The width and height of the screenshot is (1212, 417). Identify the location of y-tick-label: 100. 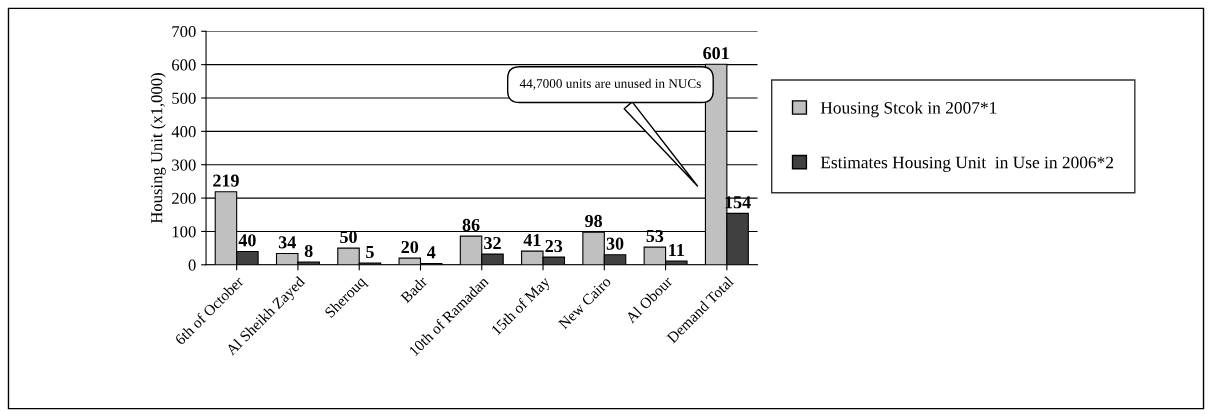
(184, 232).